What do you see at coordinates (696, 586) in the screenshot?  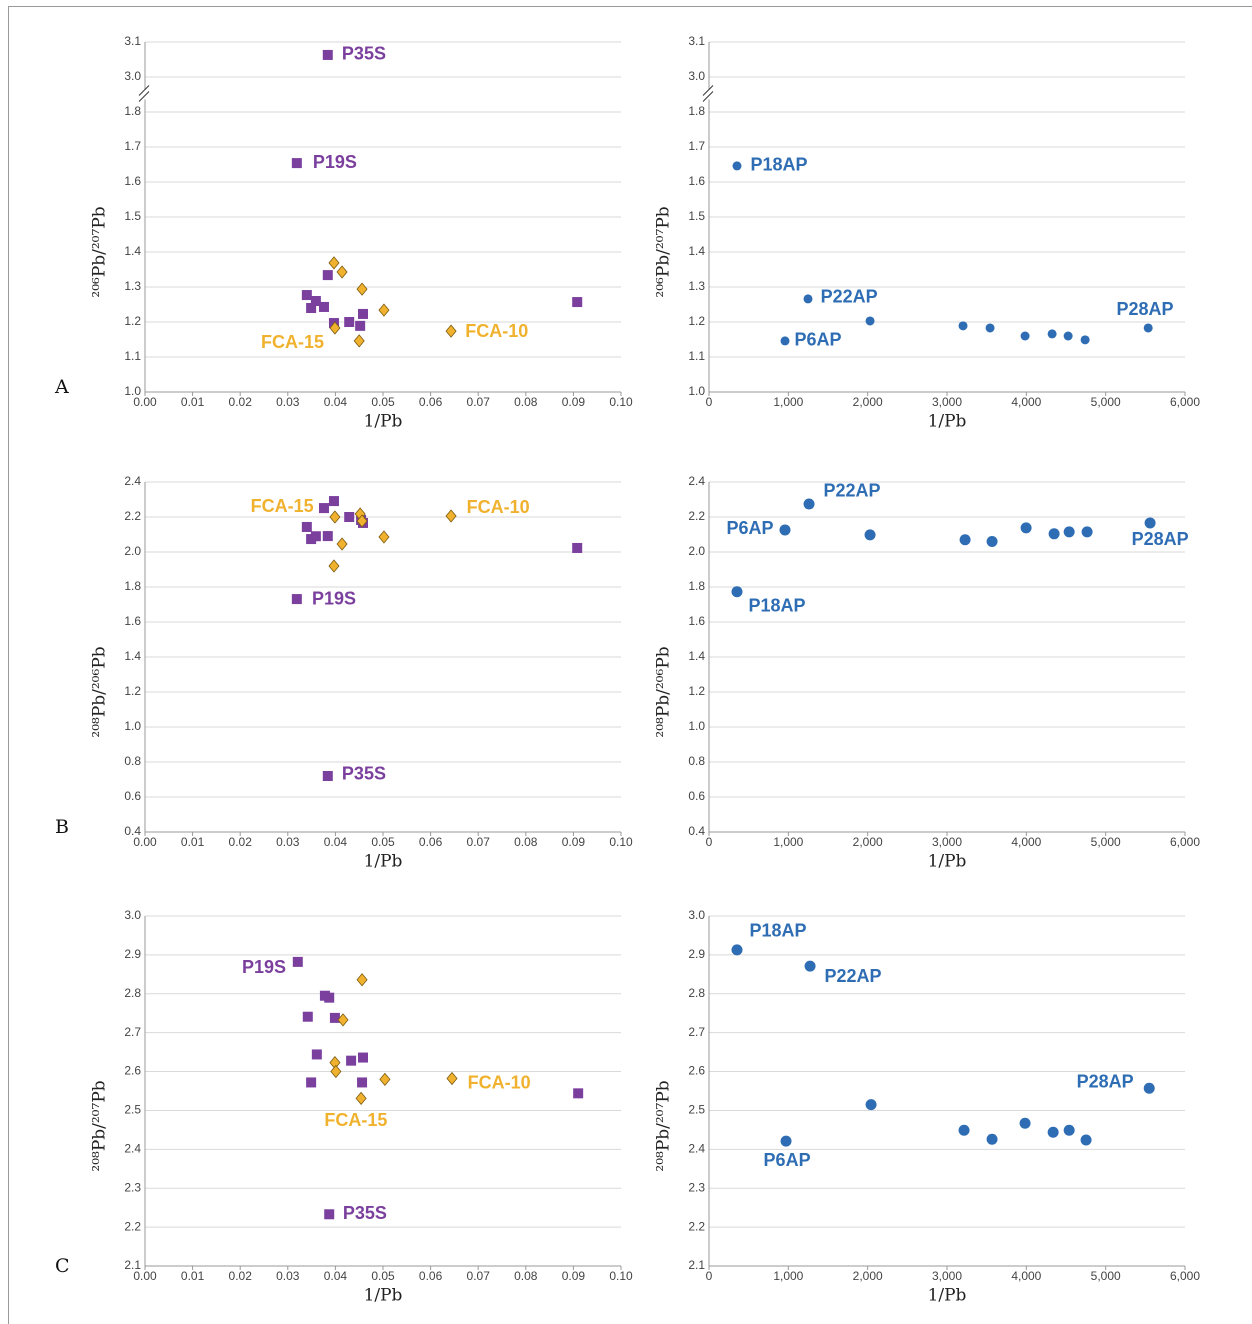 I see `y-tick-label: 1.8` at bounding box center [696, 586].